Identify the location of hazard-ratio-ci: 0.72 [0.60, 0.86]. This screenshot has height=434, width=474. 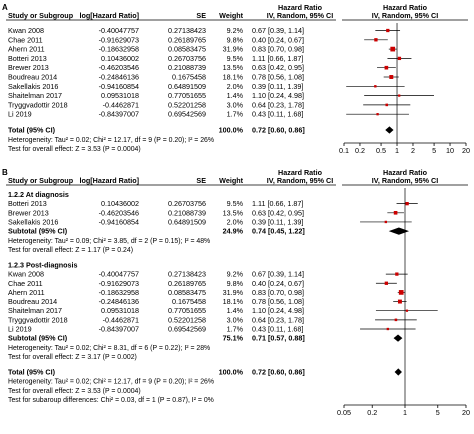
(278, 372).